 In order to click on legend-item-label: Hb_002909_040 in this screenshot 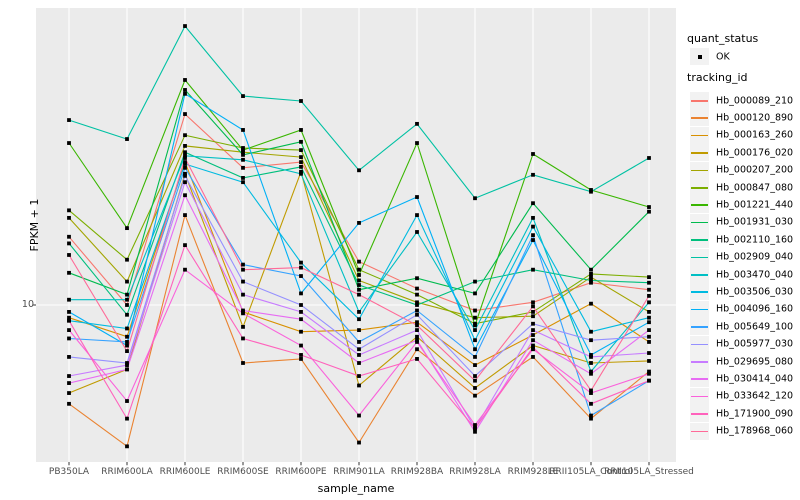, I will do `click(755, 257)`.